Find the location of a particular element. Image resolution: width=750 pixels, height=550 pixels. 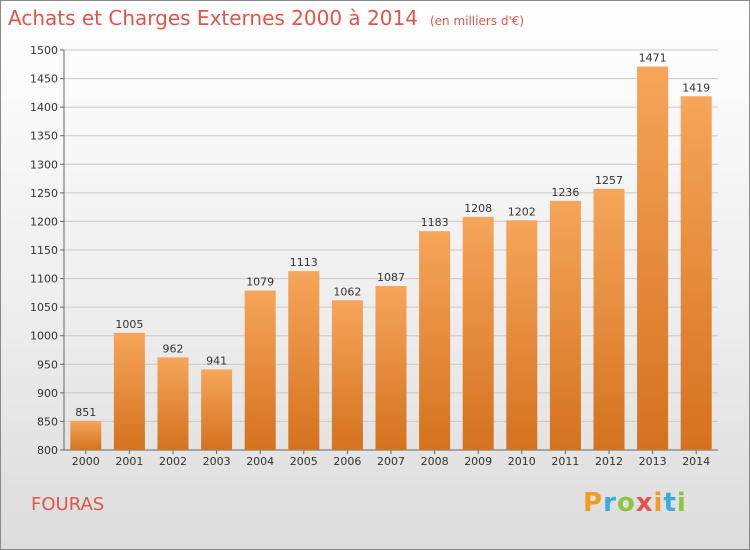

bar-2000 is located at coordinates (86, 435).